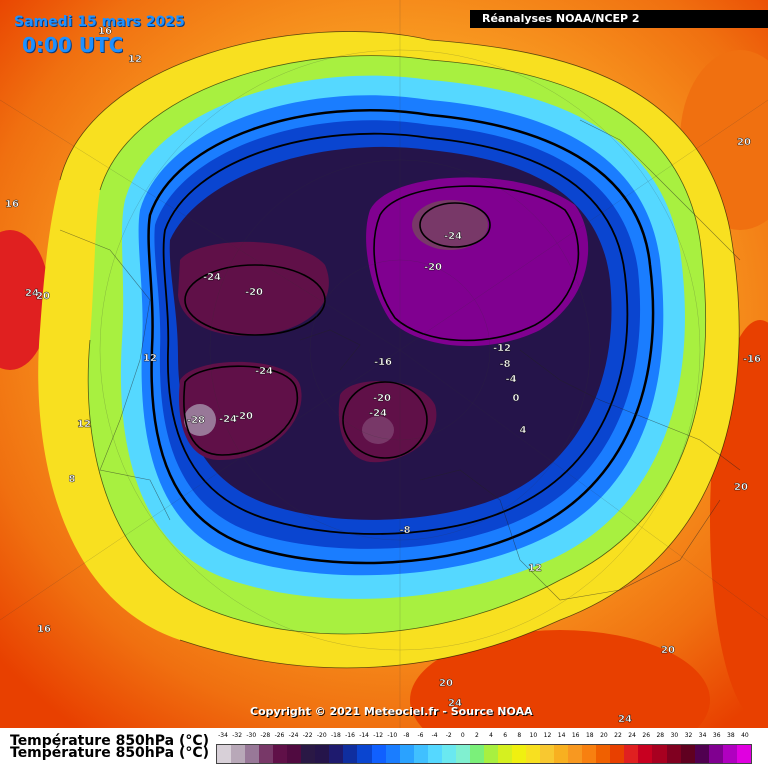 This screenshot has height=768, width=768. I want to click on cold-core-greenland-center, so click(378, 430).